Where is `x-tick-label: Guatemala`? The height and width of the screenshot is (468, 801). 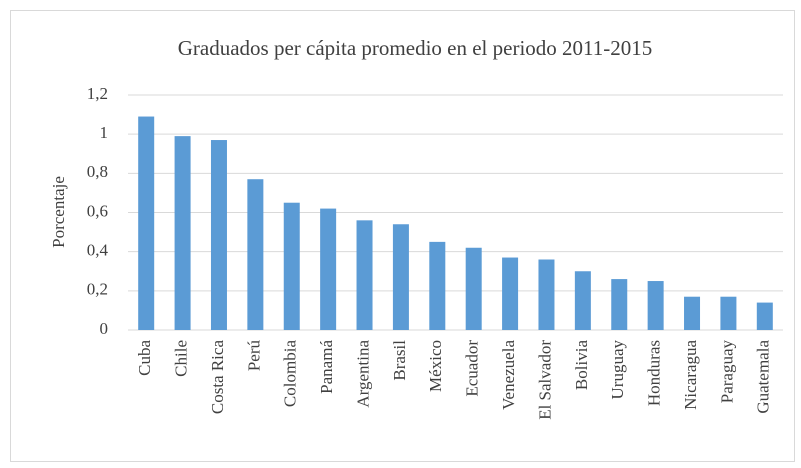
x-tick-label: Guatemala is located at coordinates (763, 377).